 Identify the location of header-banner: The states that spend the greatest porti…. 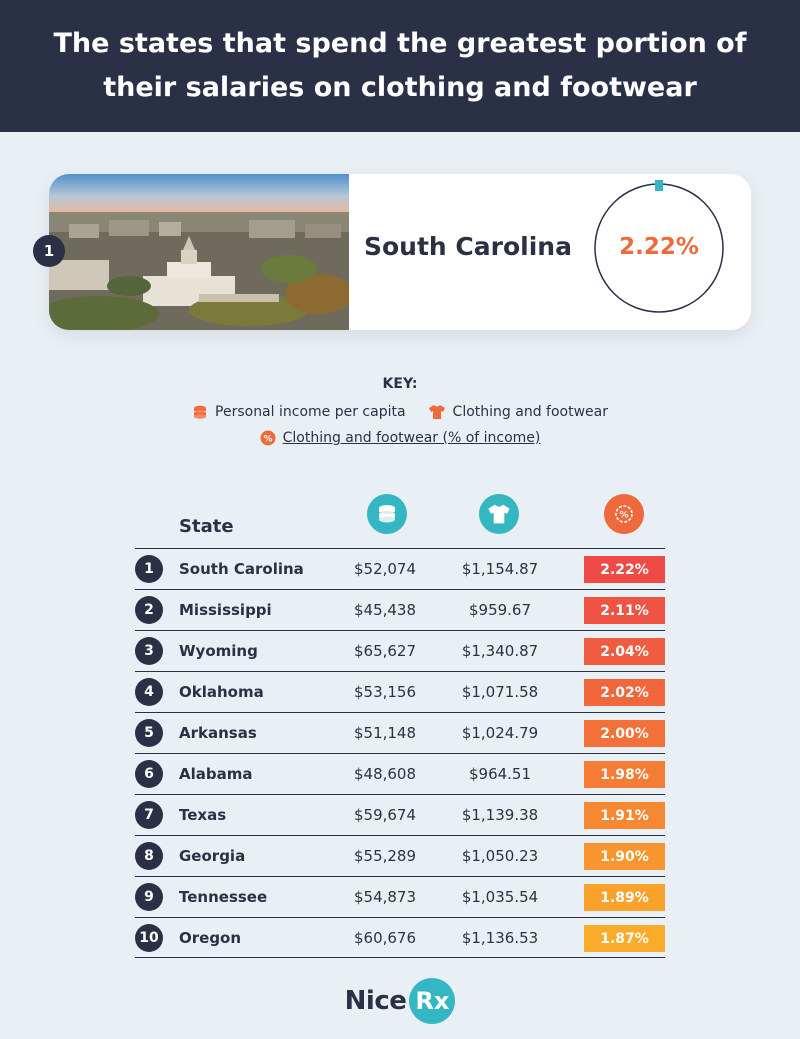
(400, 66).